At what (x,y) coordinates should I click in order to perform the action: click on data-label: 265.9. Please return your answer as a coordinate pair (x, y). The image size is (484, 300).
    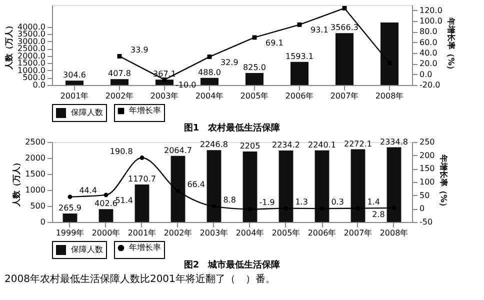
    Looking at the image, I should click on (70, 207).